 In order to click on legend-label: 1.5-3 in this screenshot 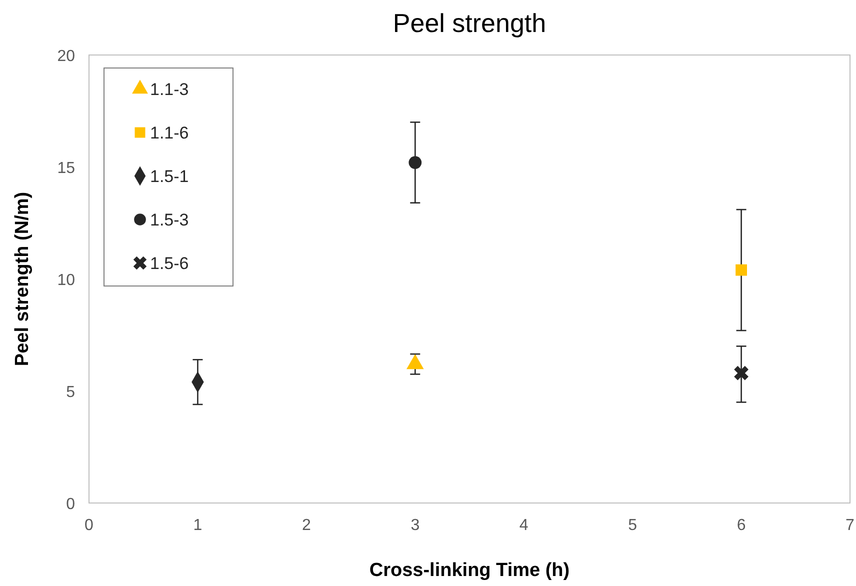, I will do `click(169, 220)`.